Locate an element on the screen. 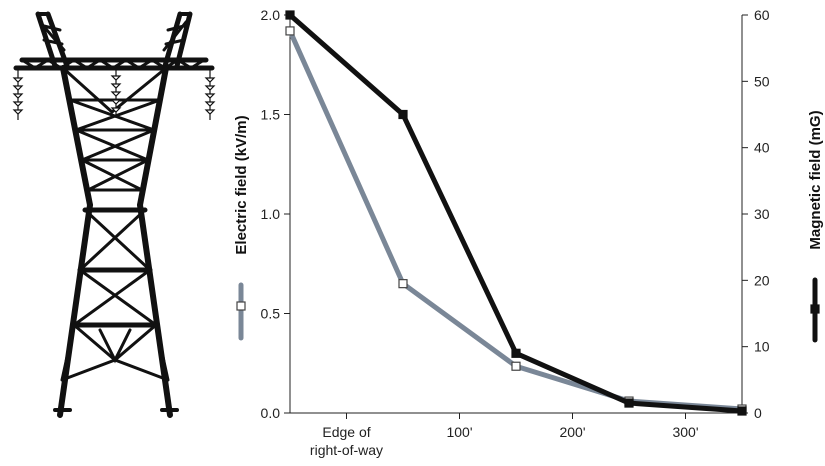 The height and width of the screenshot is (466, 825). right-tick-label: 50 is located at coordinates (762, 81).